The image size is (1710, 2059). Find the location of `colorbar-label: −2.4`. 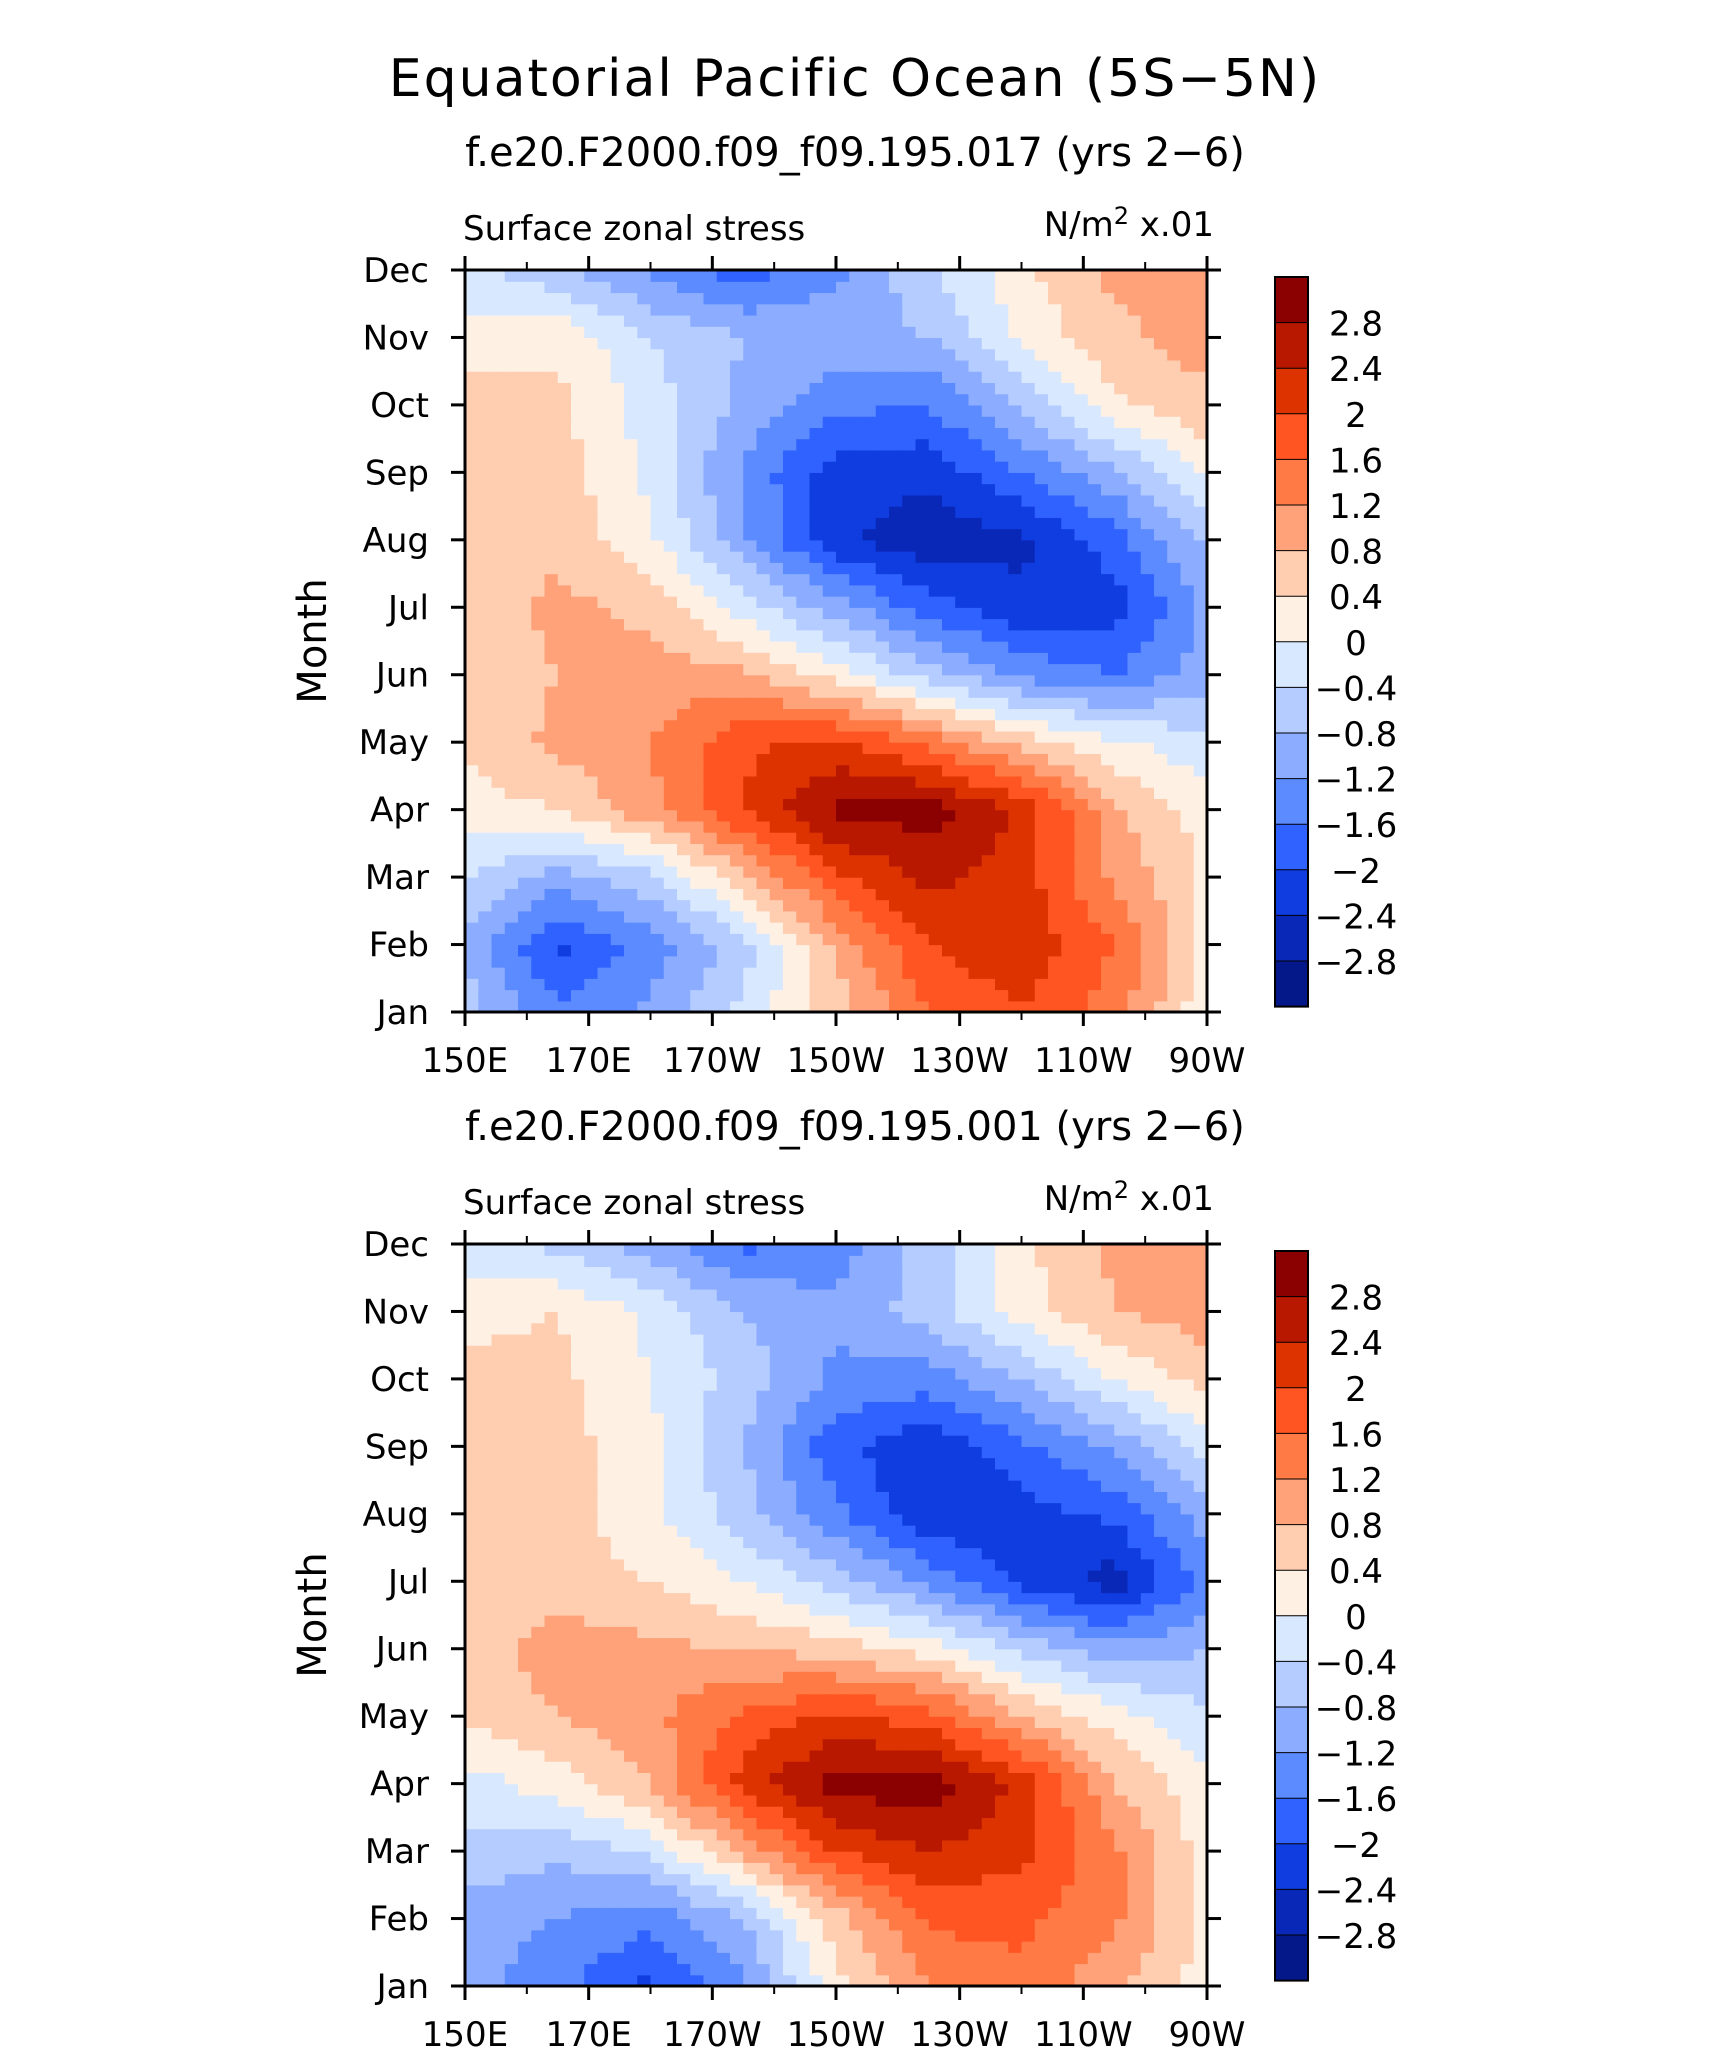

colorbar-label: −2.4 is located at coordinates (1356, 917).